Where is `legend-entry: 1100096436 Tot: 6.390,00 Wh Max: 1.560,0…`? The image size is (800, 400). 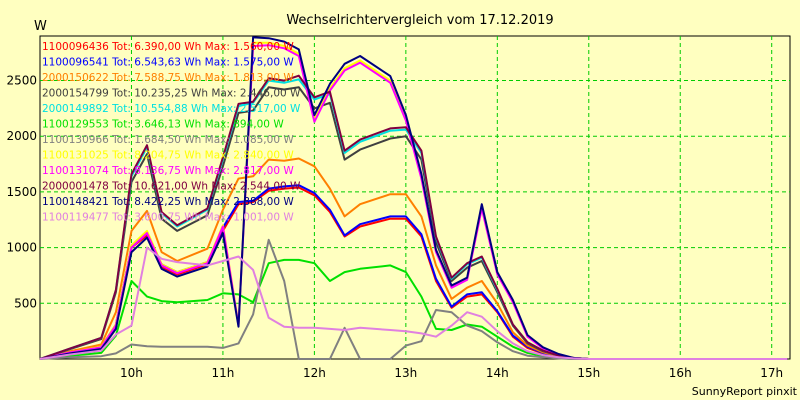 legend-entry: 1100096436 Tot: 6.390,00 Wh Max: 1.560,0… is located at coordinates (168, 47).